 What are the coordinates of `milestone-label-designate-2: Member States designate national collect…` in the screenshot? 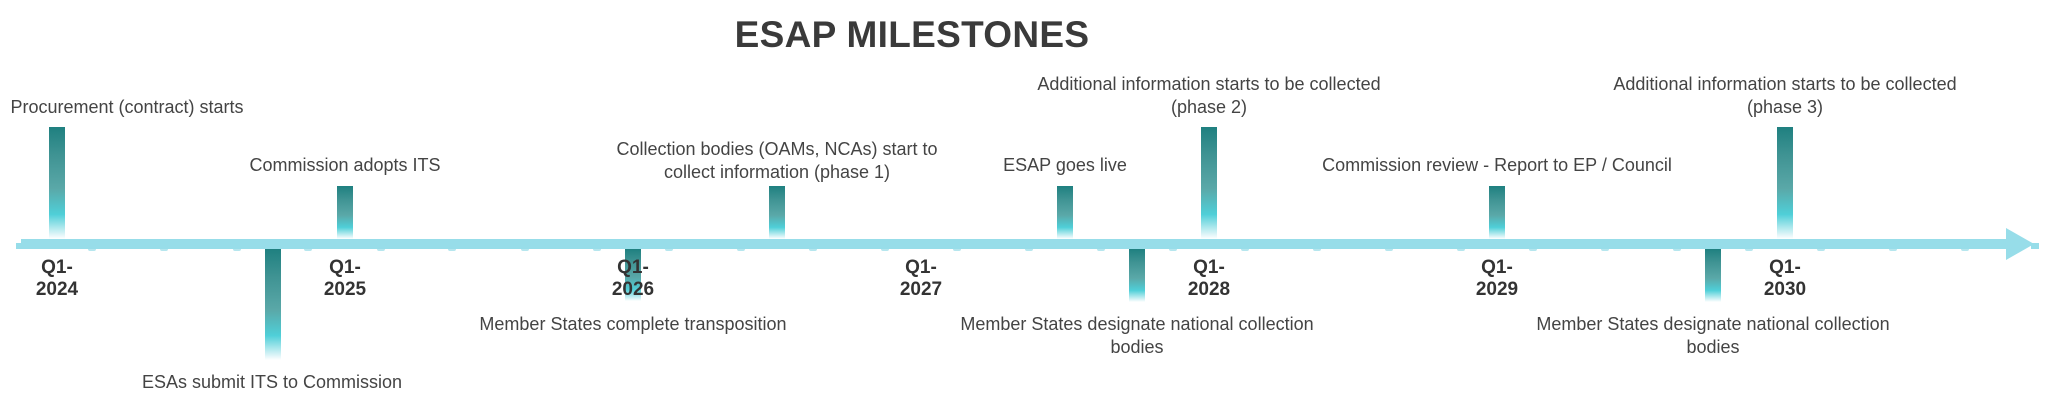 It's located at (1712, 336).